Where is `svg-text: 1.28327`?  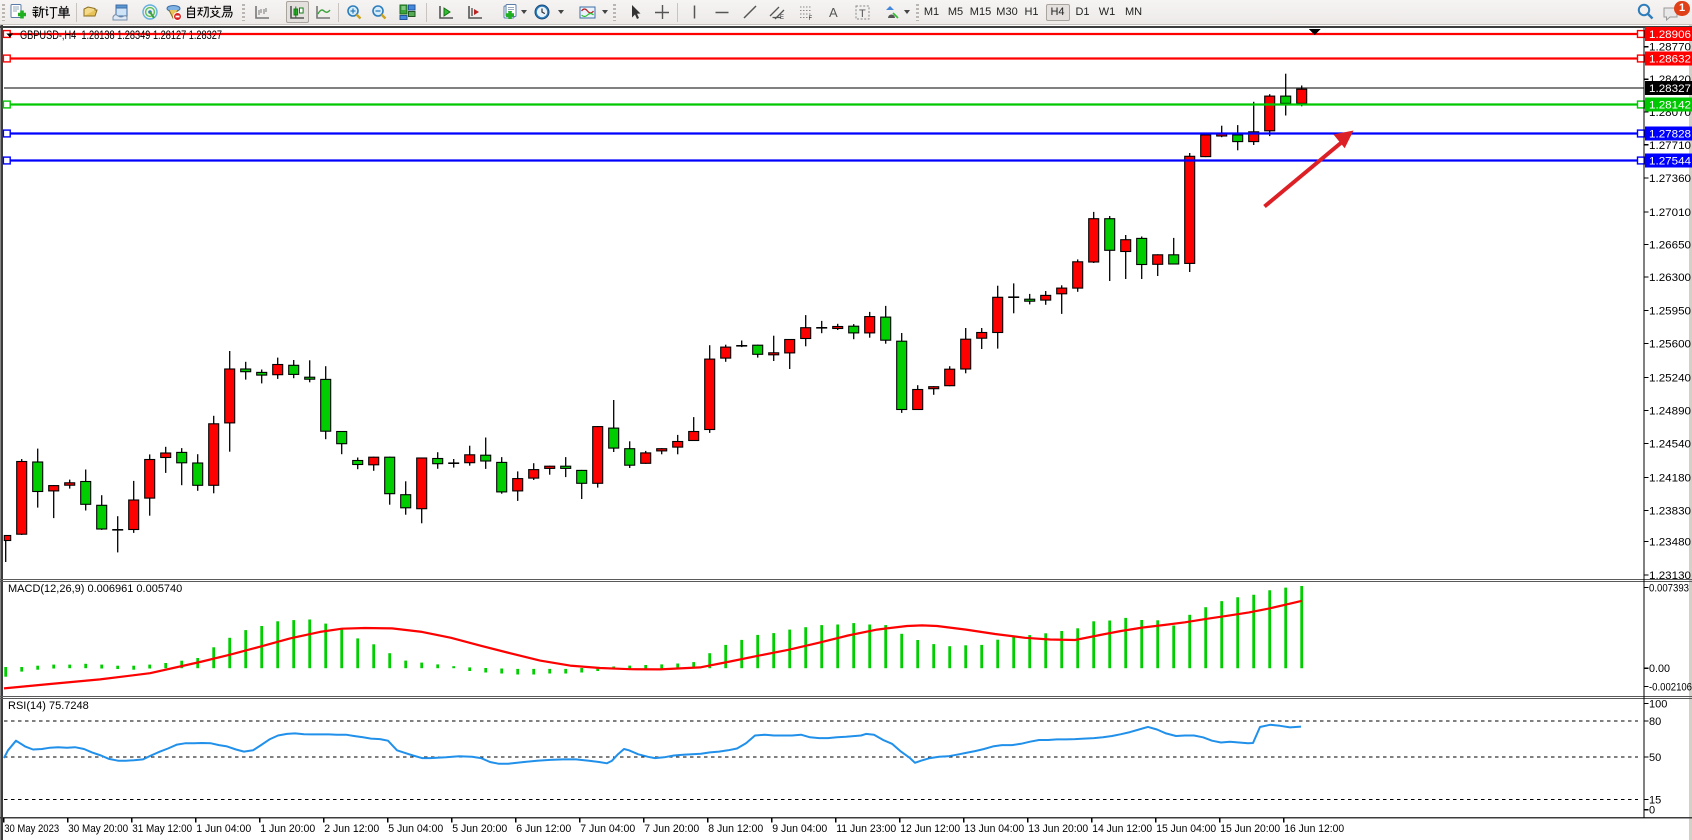
svg-text: 1.28327 is located at coordinates (1670, 89).